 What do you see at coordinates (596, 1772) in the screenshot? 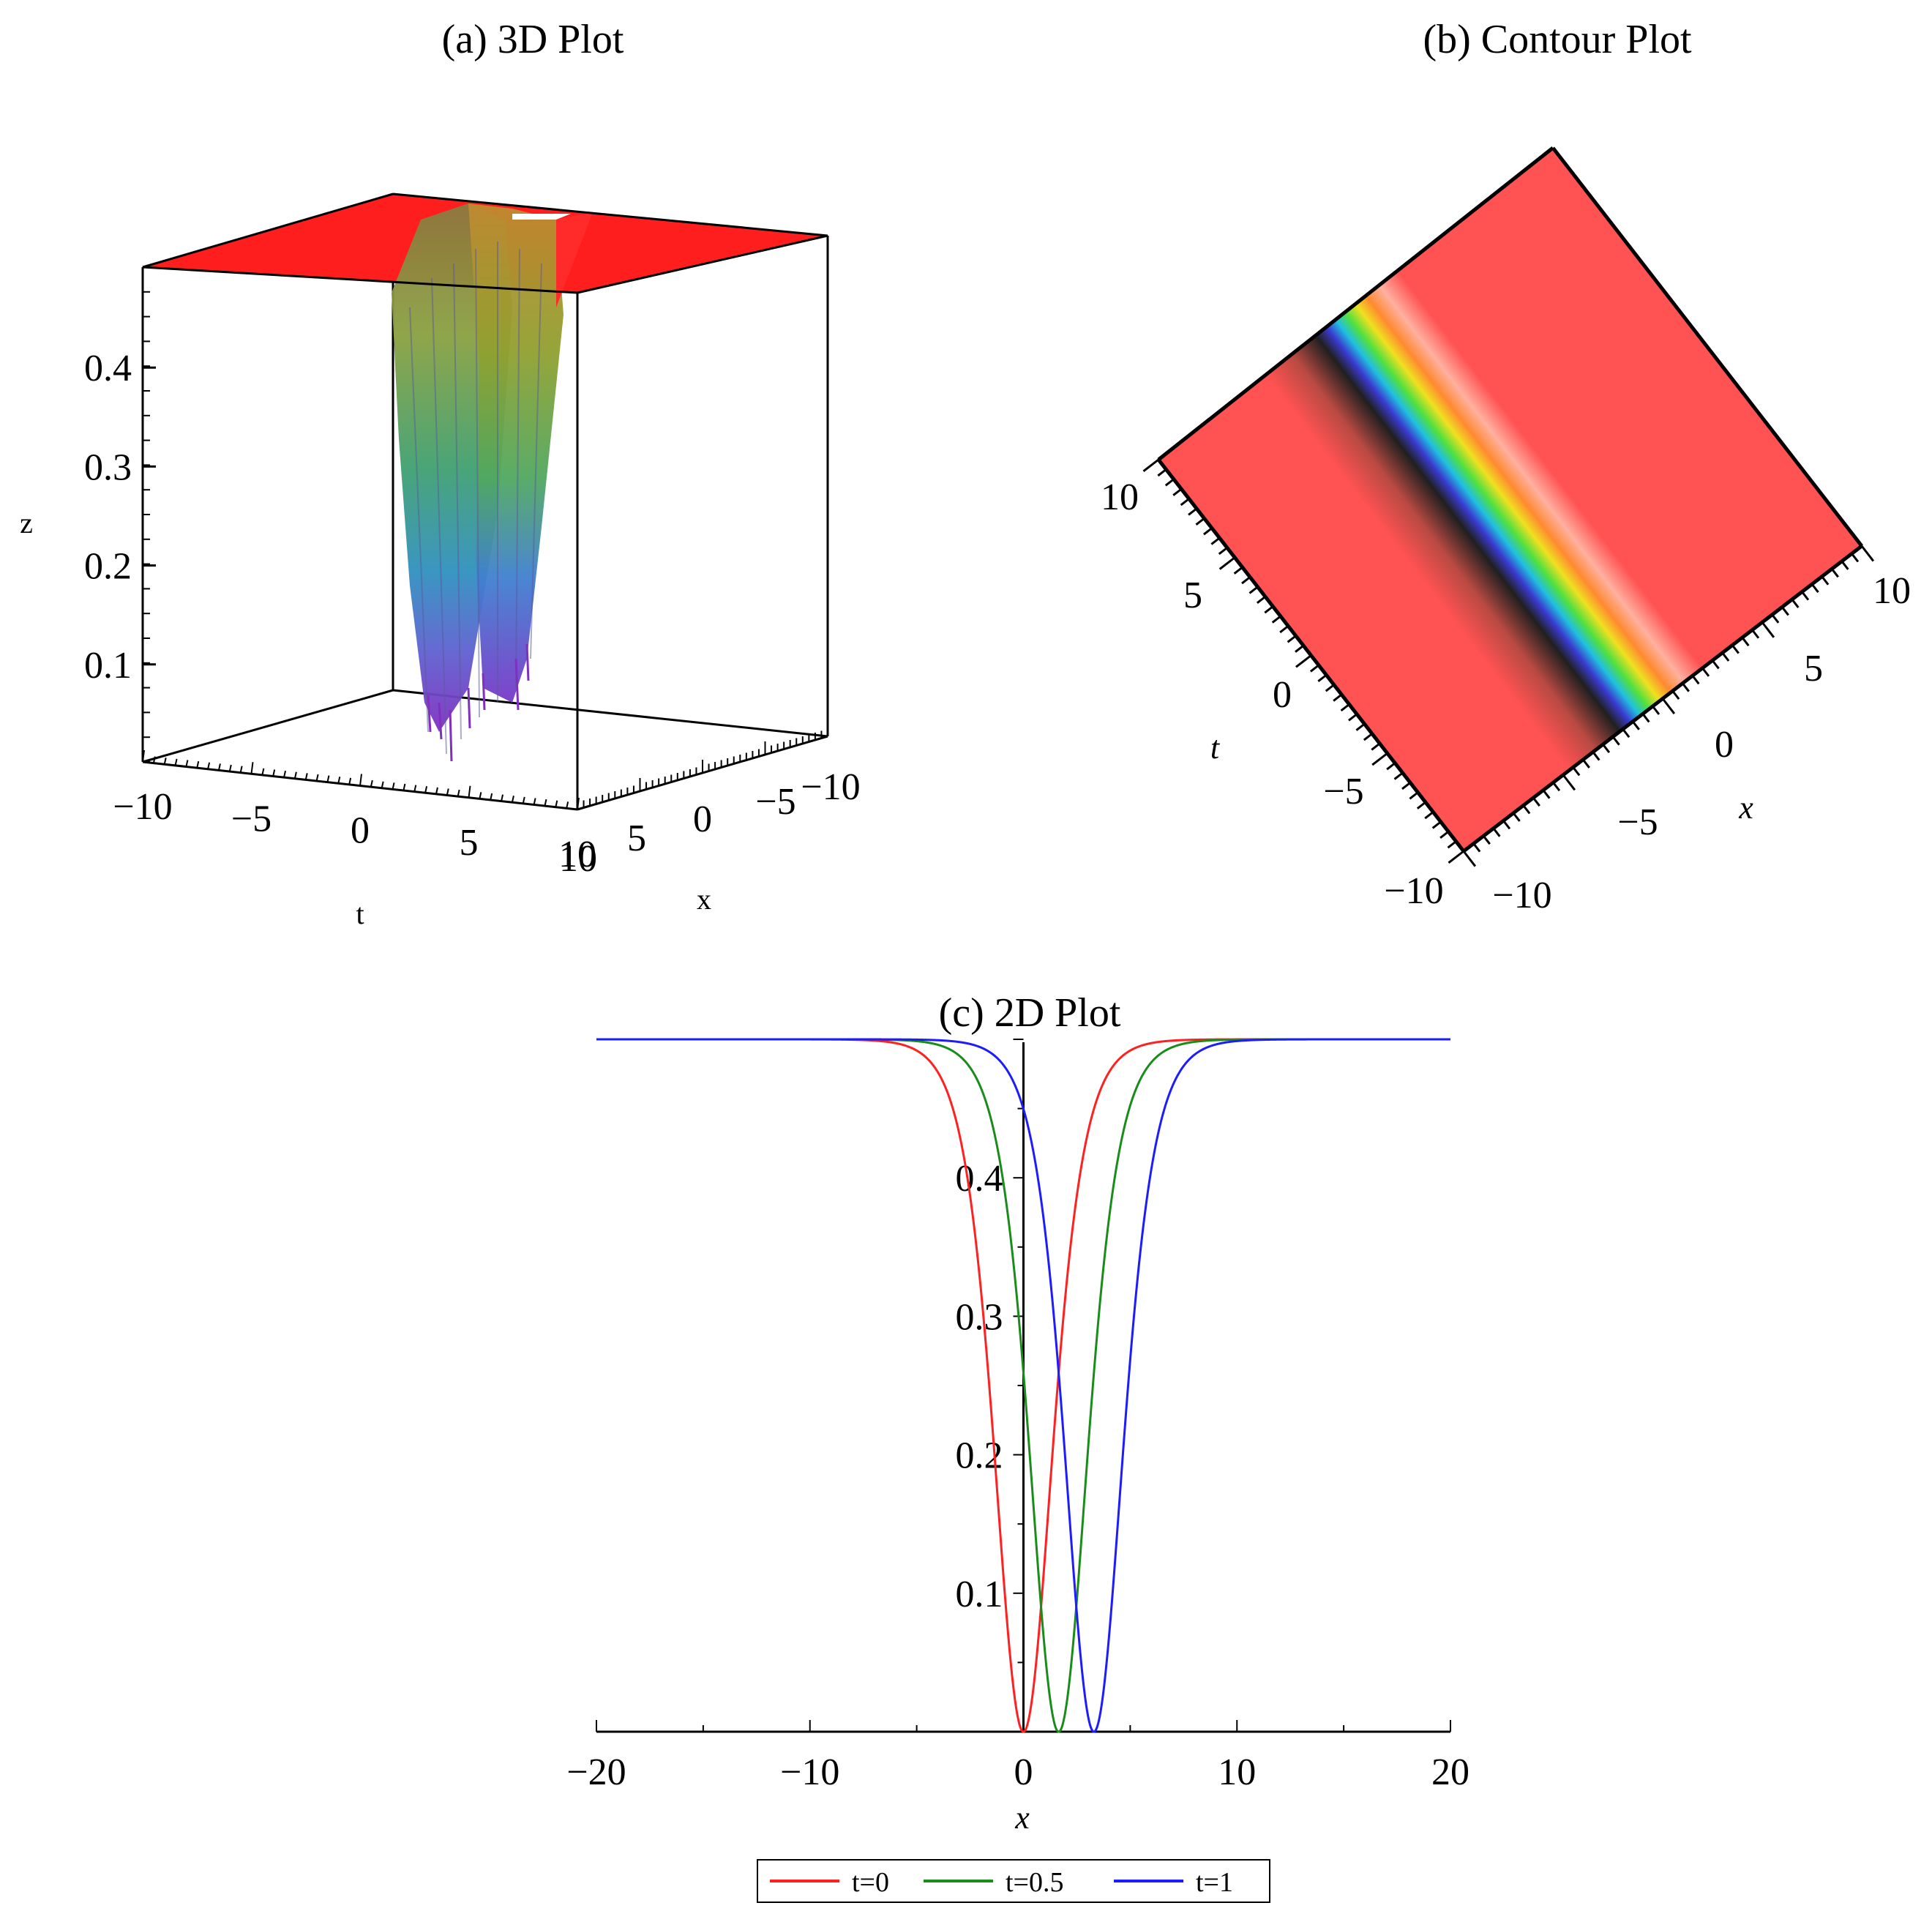
I see `x-tick-label: −20` at bounding box center [596, 1772].